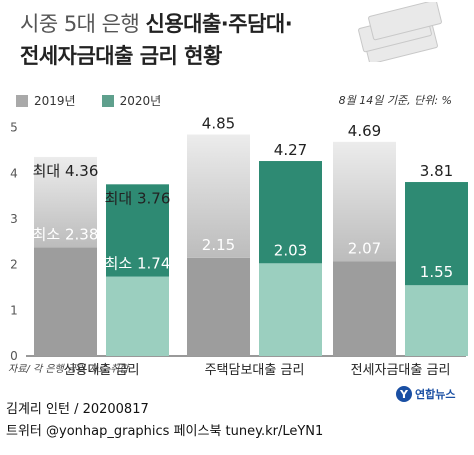 Image resolution: width=474 pixels, height=455 pixels. Describe the element at coordinates (395, 100) in the screenshot. I see `unit-note: 8월 14일 기준, 단위: %` at that location.